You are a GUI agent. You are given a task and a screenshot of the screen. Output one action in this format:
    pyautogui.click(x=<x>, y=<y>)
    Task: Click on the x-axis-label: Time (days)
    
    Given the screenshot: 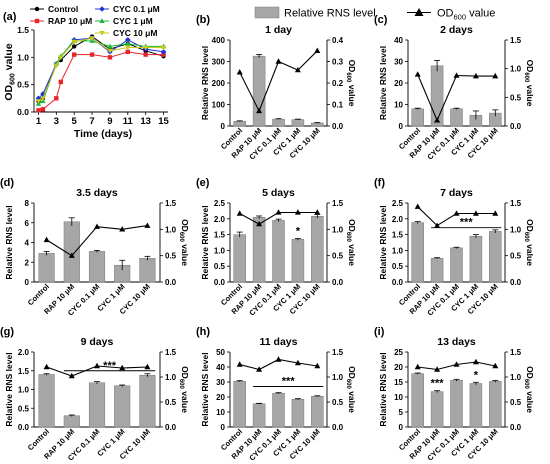 What is the action you would take?
    pyautogui.click(x=103, y=134)
    